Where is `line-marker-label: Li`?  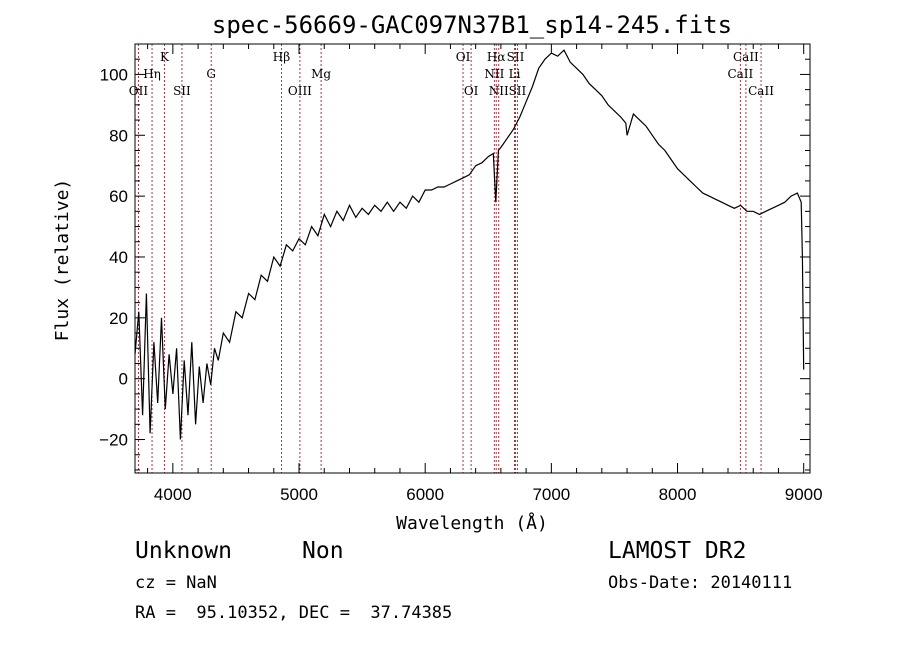 line-marker-label: Li is located at coordinates (515, 74).